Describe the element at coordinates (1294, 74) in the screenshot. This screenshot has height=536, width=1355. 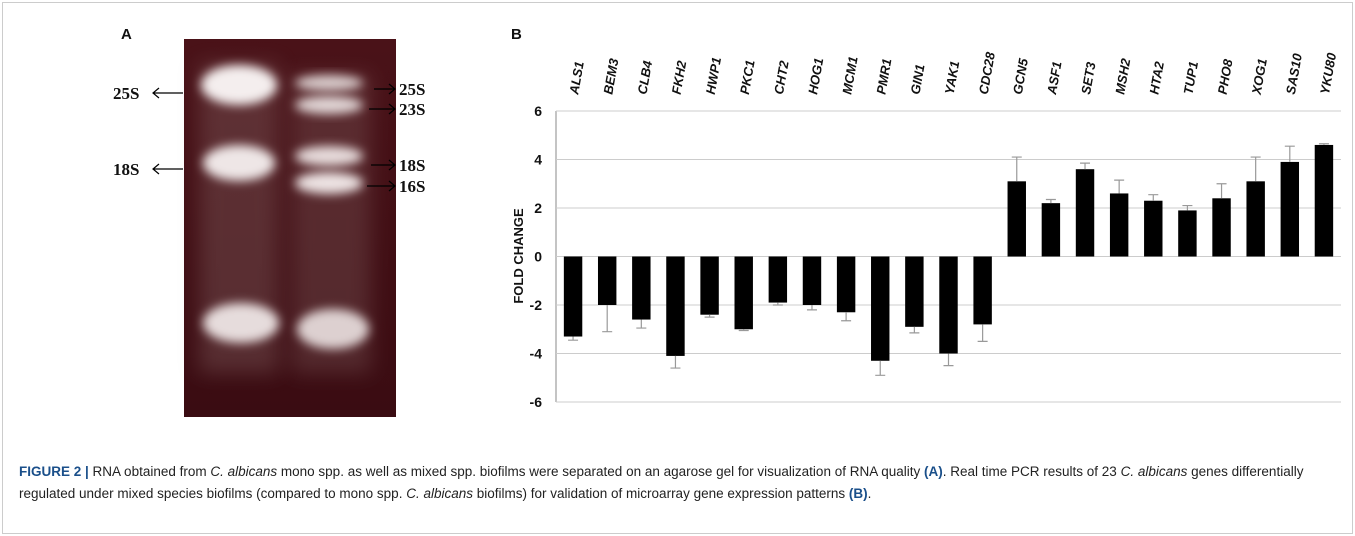
I see `x-tick-label: SAS10` at that location.